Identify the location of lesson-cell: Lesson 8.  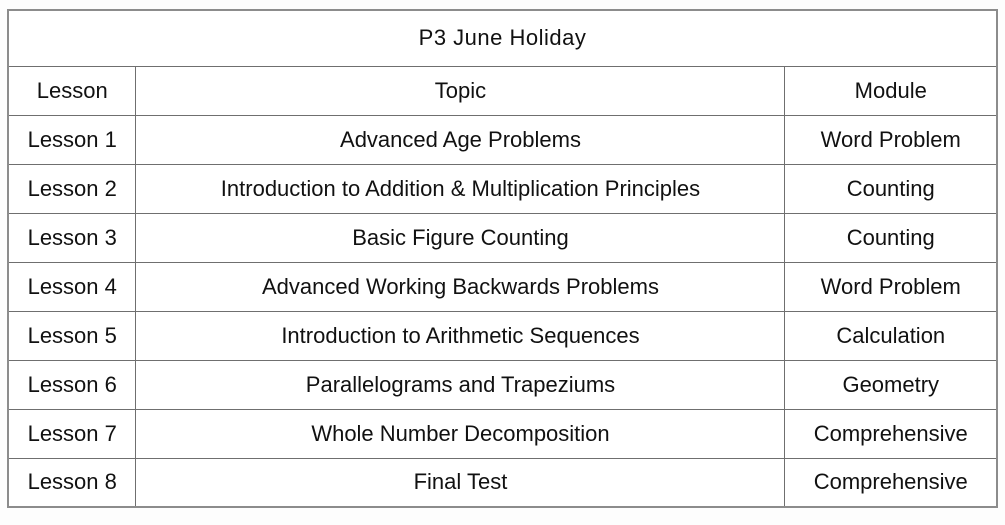
(72, 482).